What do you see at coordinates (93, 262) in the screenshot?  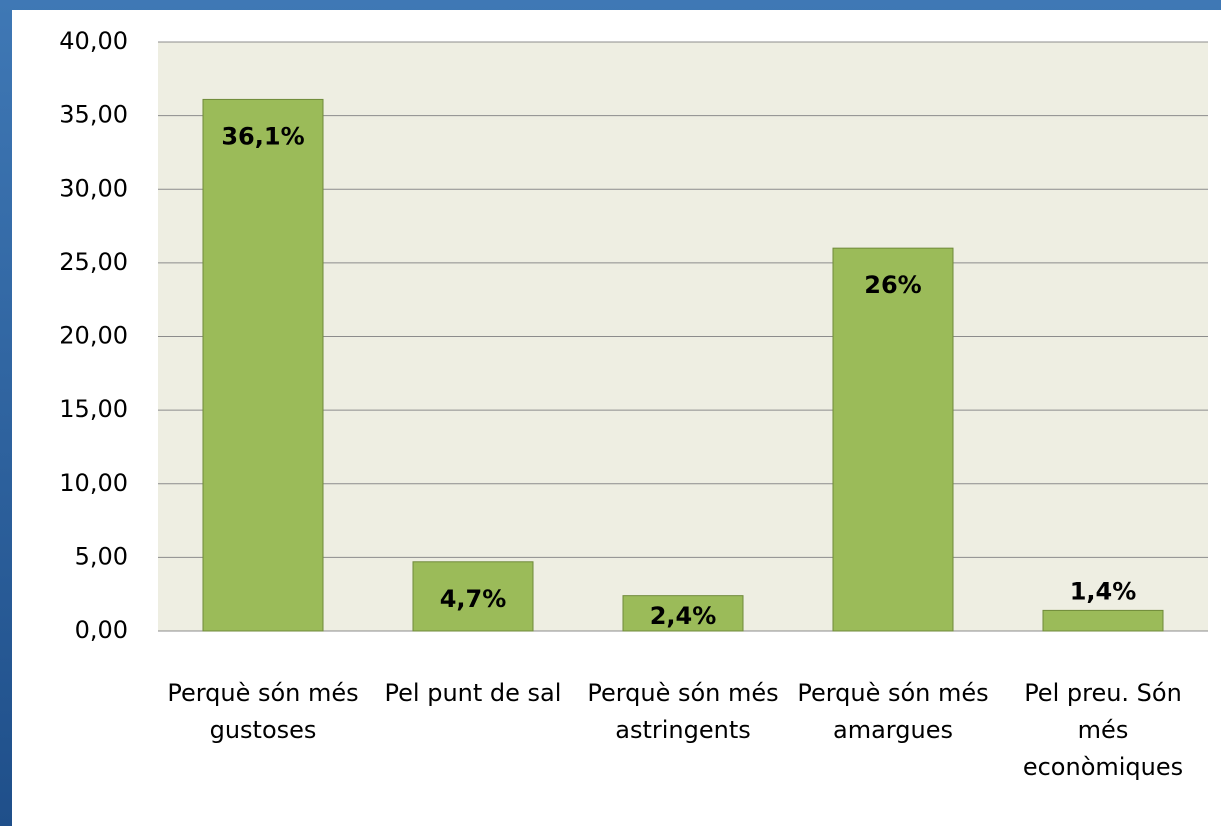 I see `y-tick-label: 25,00` at bounding box center [93, 262].